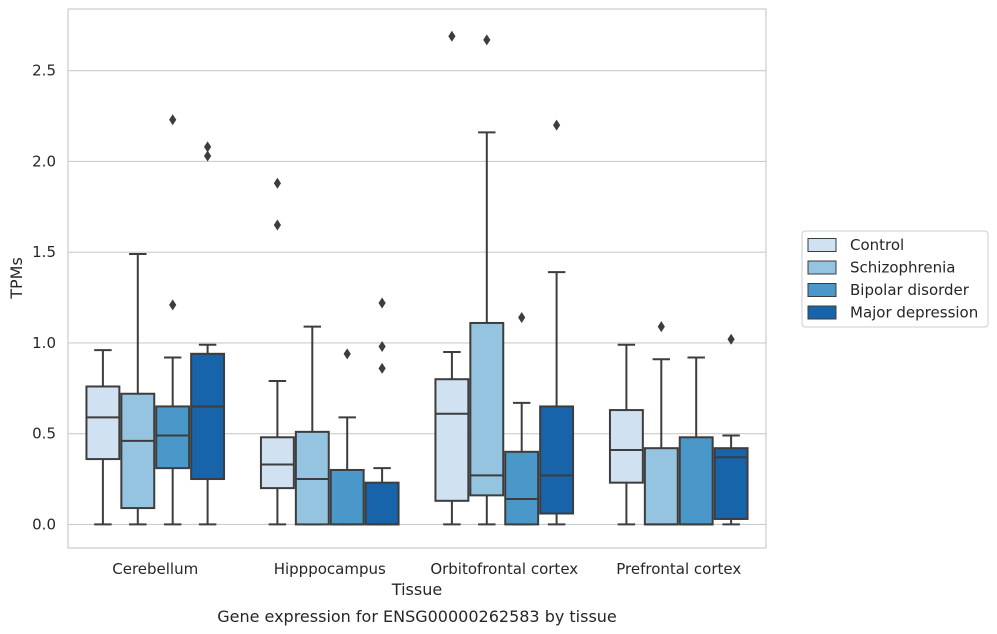 The image size is (997, 634). What do you see at coordinates (44, 252) in the screenshot?
I see `y-tick-label: 1.5` at bounding box center [44, 252].